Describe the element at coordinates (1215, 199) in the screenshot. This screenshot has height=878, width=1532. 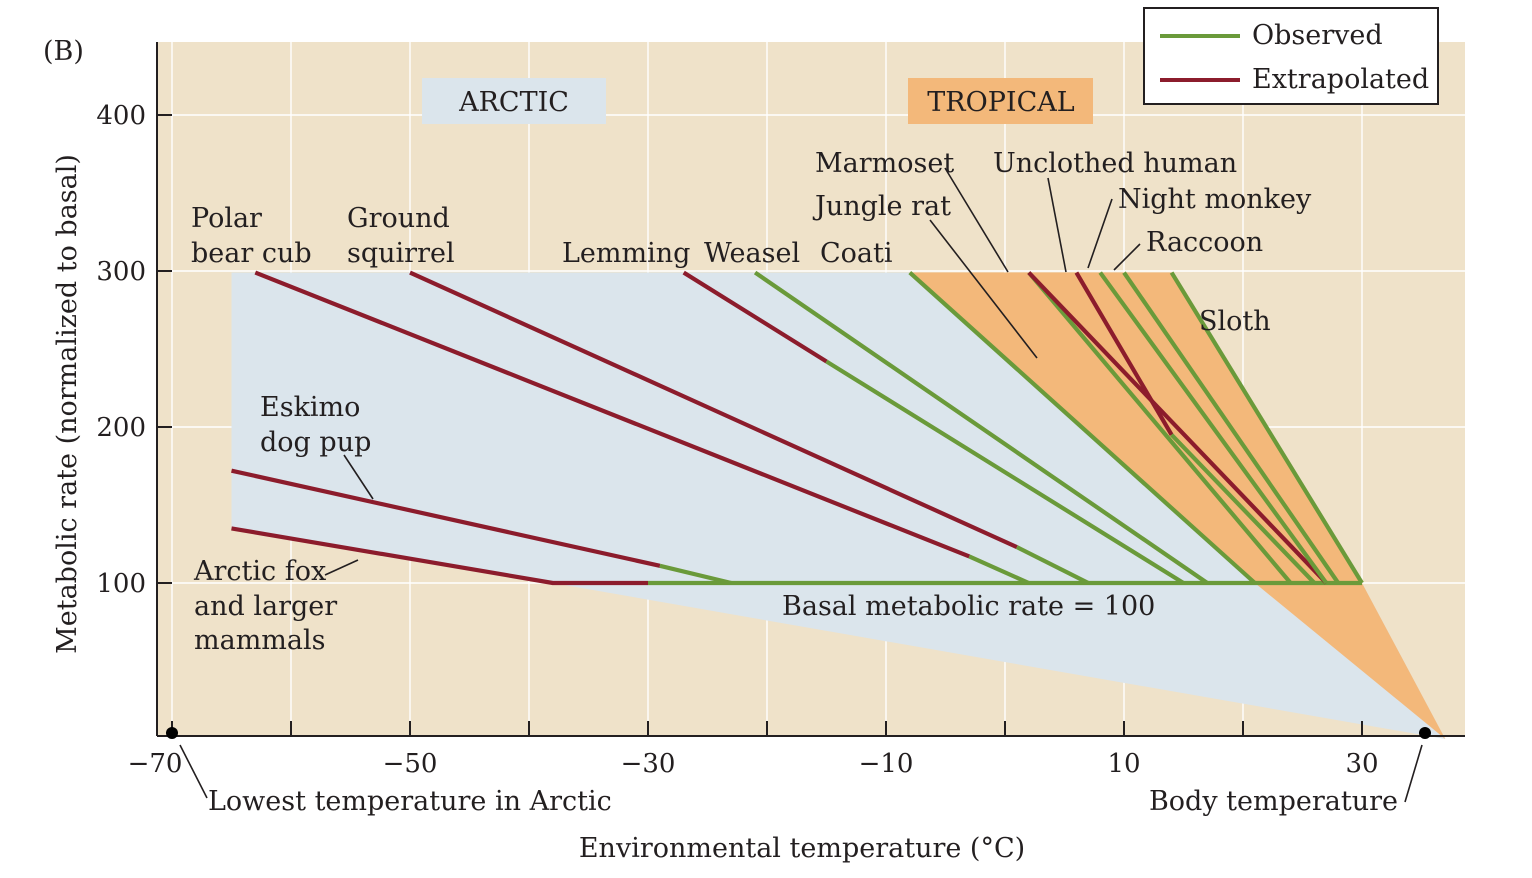
I see `series-label-night-monkey: Night monkey` at that location.